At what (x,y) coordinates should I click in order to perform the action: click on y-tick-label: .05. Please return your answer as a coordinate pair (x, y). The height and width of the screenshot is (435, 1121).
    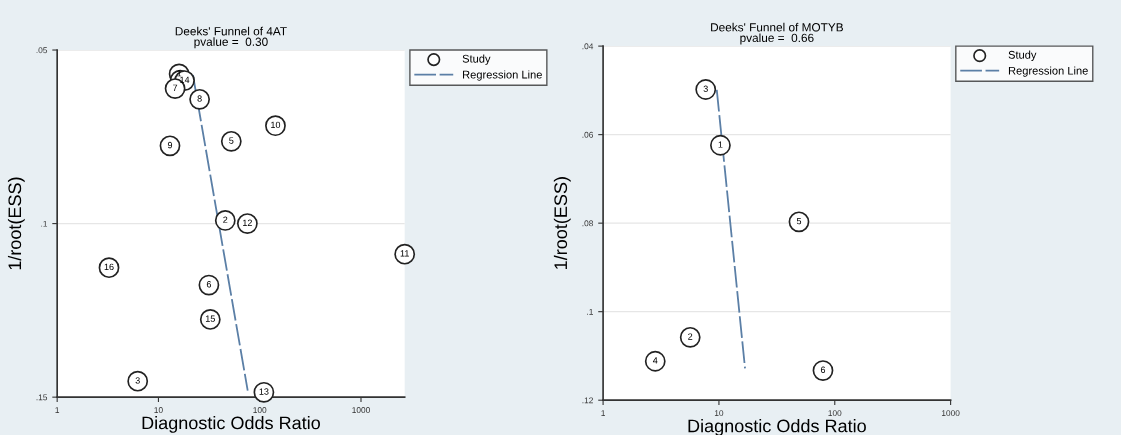
    Looking at the image, I should click on (42, 50).